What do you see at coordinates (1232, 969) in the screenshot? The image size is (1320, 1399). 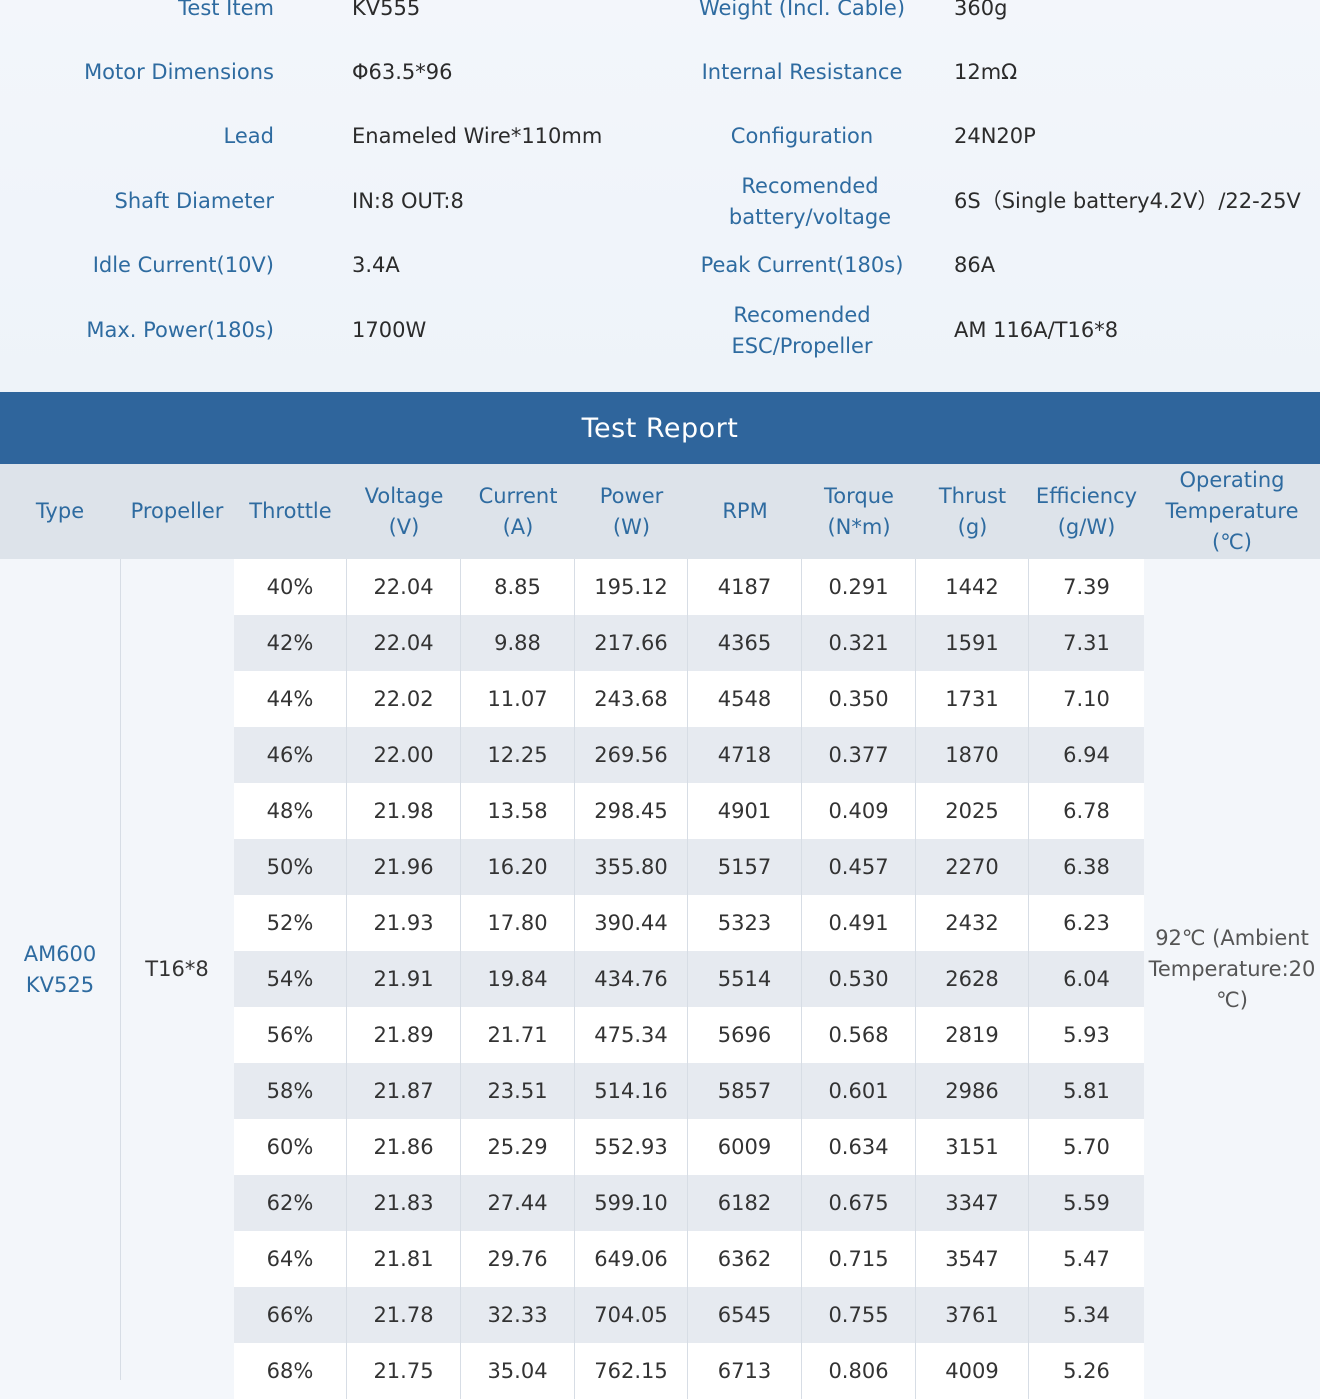 I see `temperature-cell: 92℃ (Ambient Temperature:20 ℃)` at bounding box center [1232, 969].